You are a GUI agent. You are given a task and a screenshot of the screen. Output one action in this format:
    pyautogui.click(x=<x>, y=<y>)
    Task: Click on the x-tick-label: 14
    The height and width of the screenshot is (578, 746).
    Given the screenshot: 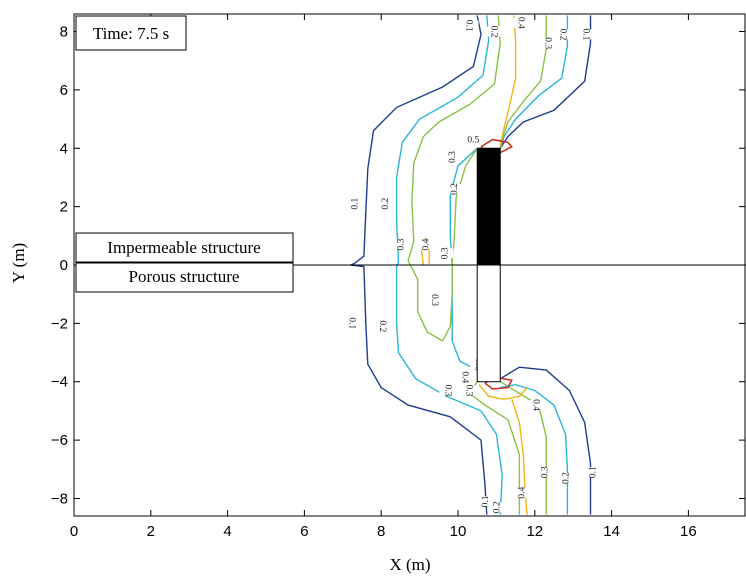 What is the action you would take?
    pyautogui.click(x=611, y=531)
    